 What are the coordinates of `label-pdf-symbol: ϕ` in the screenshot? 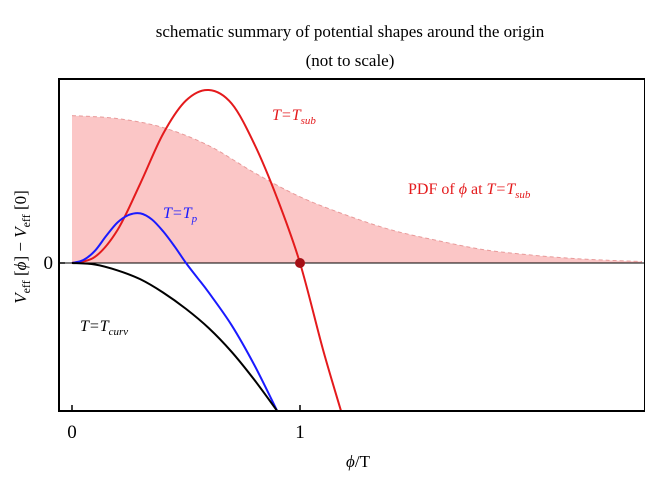 It's located at (463, 189).